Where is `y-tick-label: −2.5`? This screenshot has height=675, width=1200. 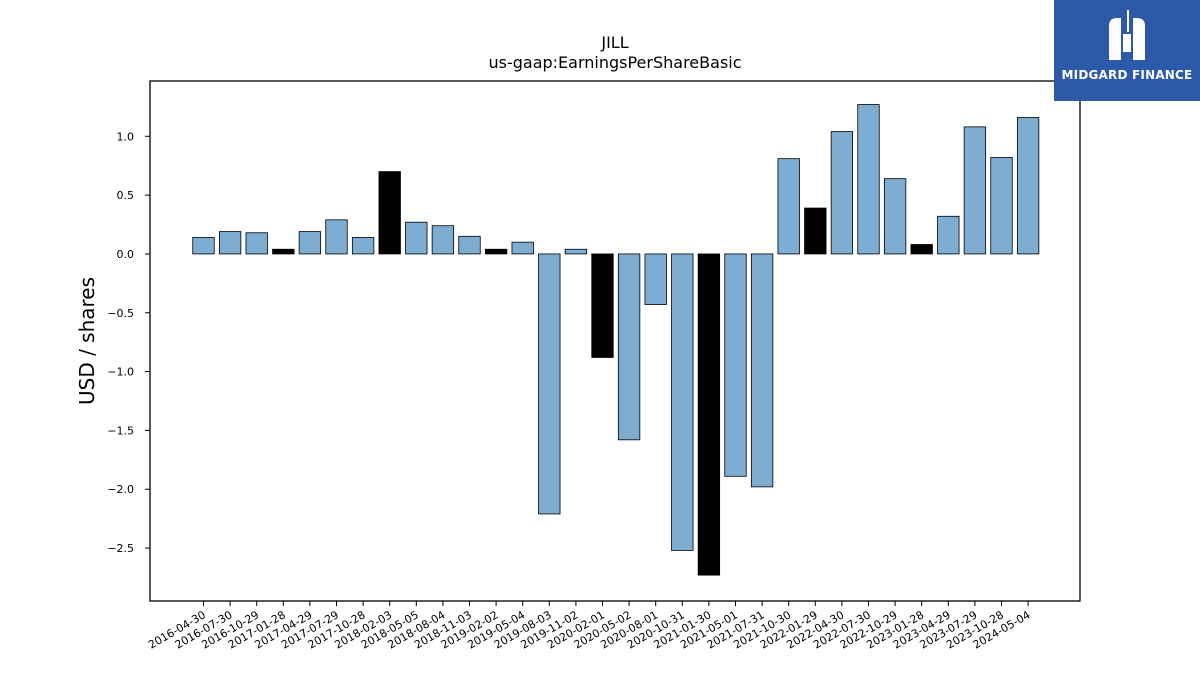 y-tick-label: −2.5 is located at coordinates (120, 548).